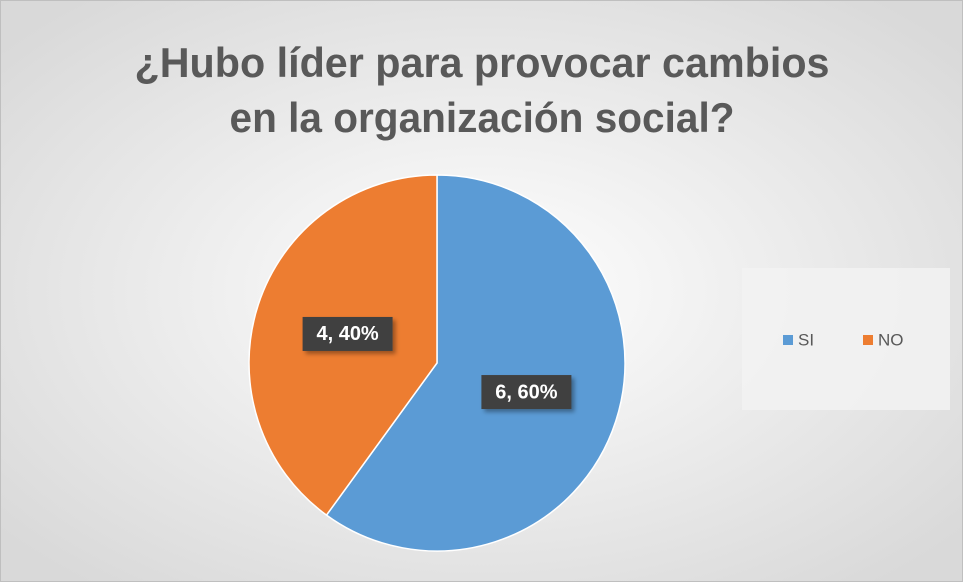 This screenshot has height=582, width=963. I want to click on data-label: 4, 40%, so click(347, 334).